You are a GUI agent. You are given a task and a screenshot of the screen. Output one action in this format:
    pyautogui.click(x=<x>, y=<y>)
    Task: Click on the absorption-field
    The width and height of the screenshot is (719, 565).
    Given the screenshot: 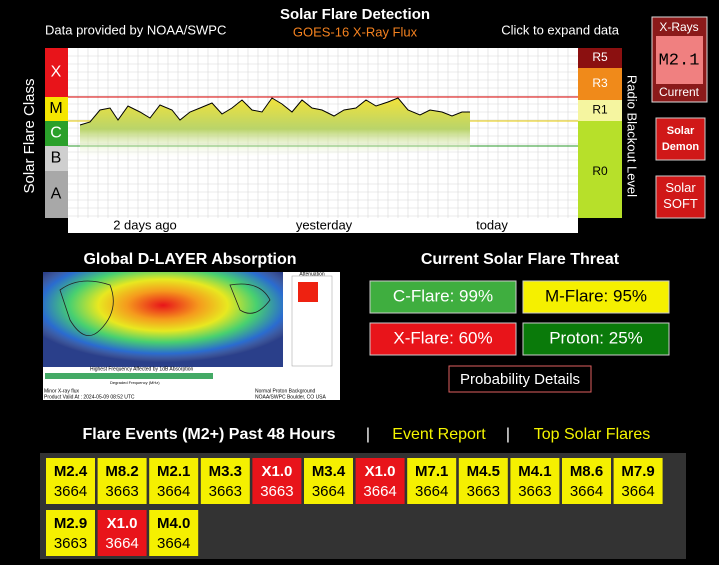 What is the action you would take?
    pyautogui.click(x=163, y=319)
    